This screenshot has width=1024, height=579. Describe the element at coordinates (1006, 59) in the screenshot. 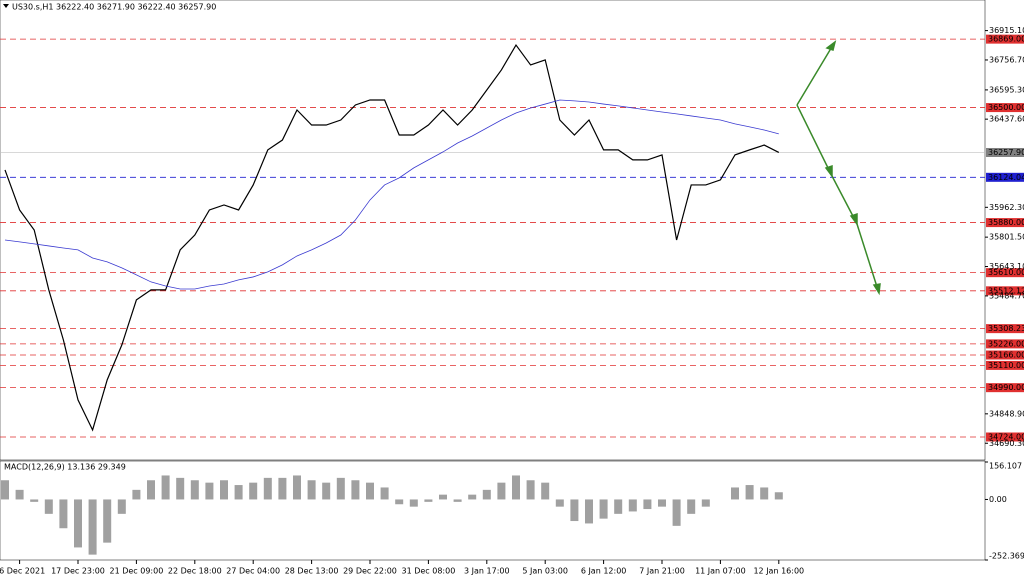

I see `y-tick-label: 36756.70` at that location.